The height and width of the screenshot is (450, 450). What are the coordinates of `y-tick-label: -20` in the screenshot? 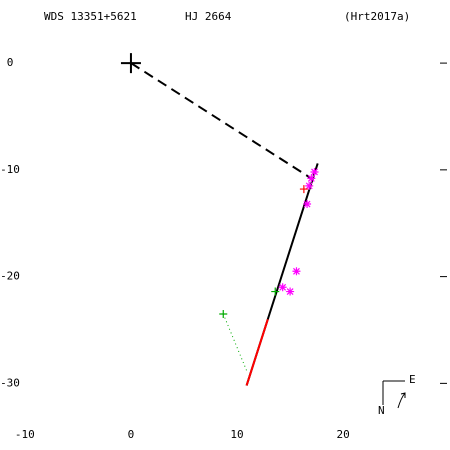 It's located at (10, 276).